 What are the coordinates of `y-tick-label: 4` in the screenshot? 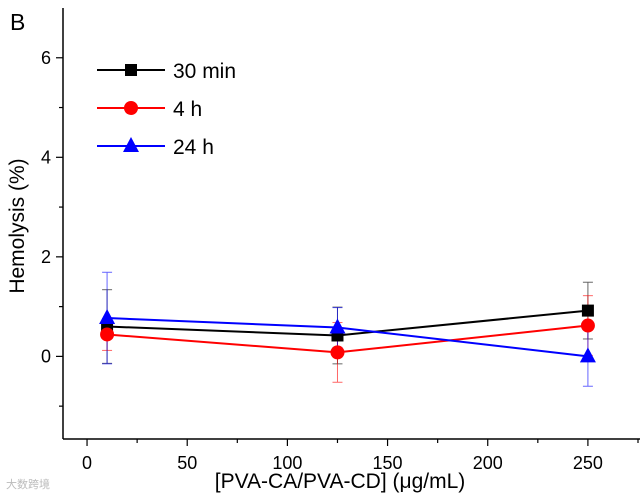 It's located at (46, 157).